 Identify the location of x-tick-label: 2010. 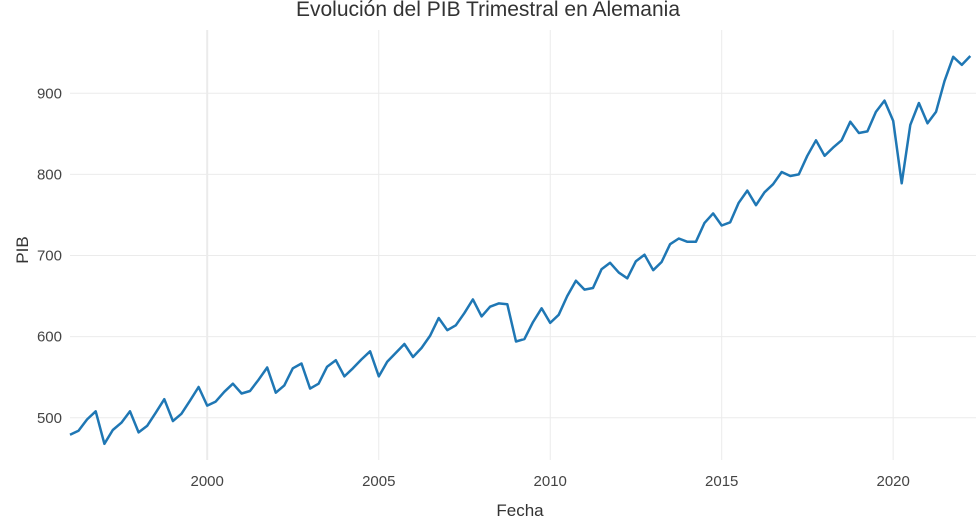
(550, 481).